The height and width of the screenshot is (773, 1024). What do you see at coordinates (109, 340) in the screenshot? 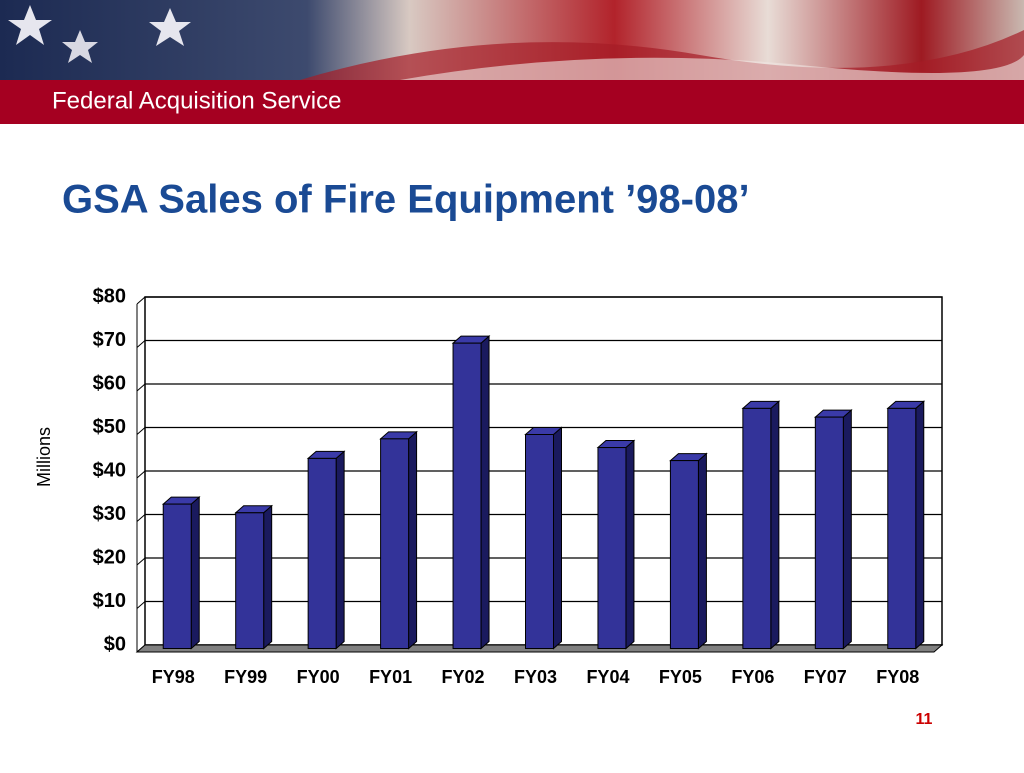
I see `y-tick-label: $70` at bounding box center [109, 340].